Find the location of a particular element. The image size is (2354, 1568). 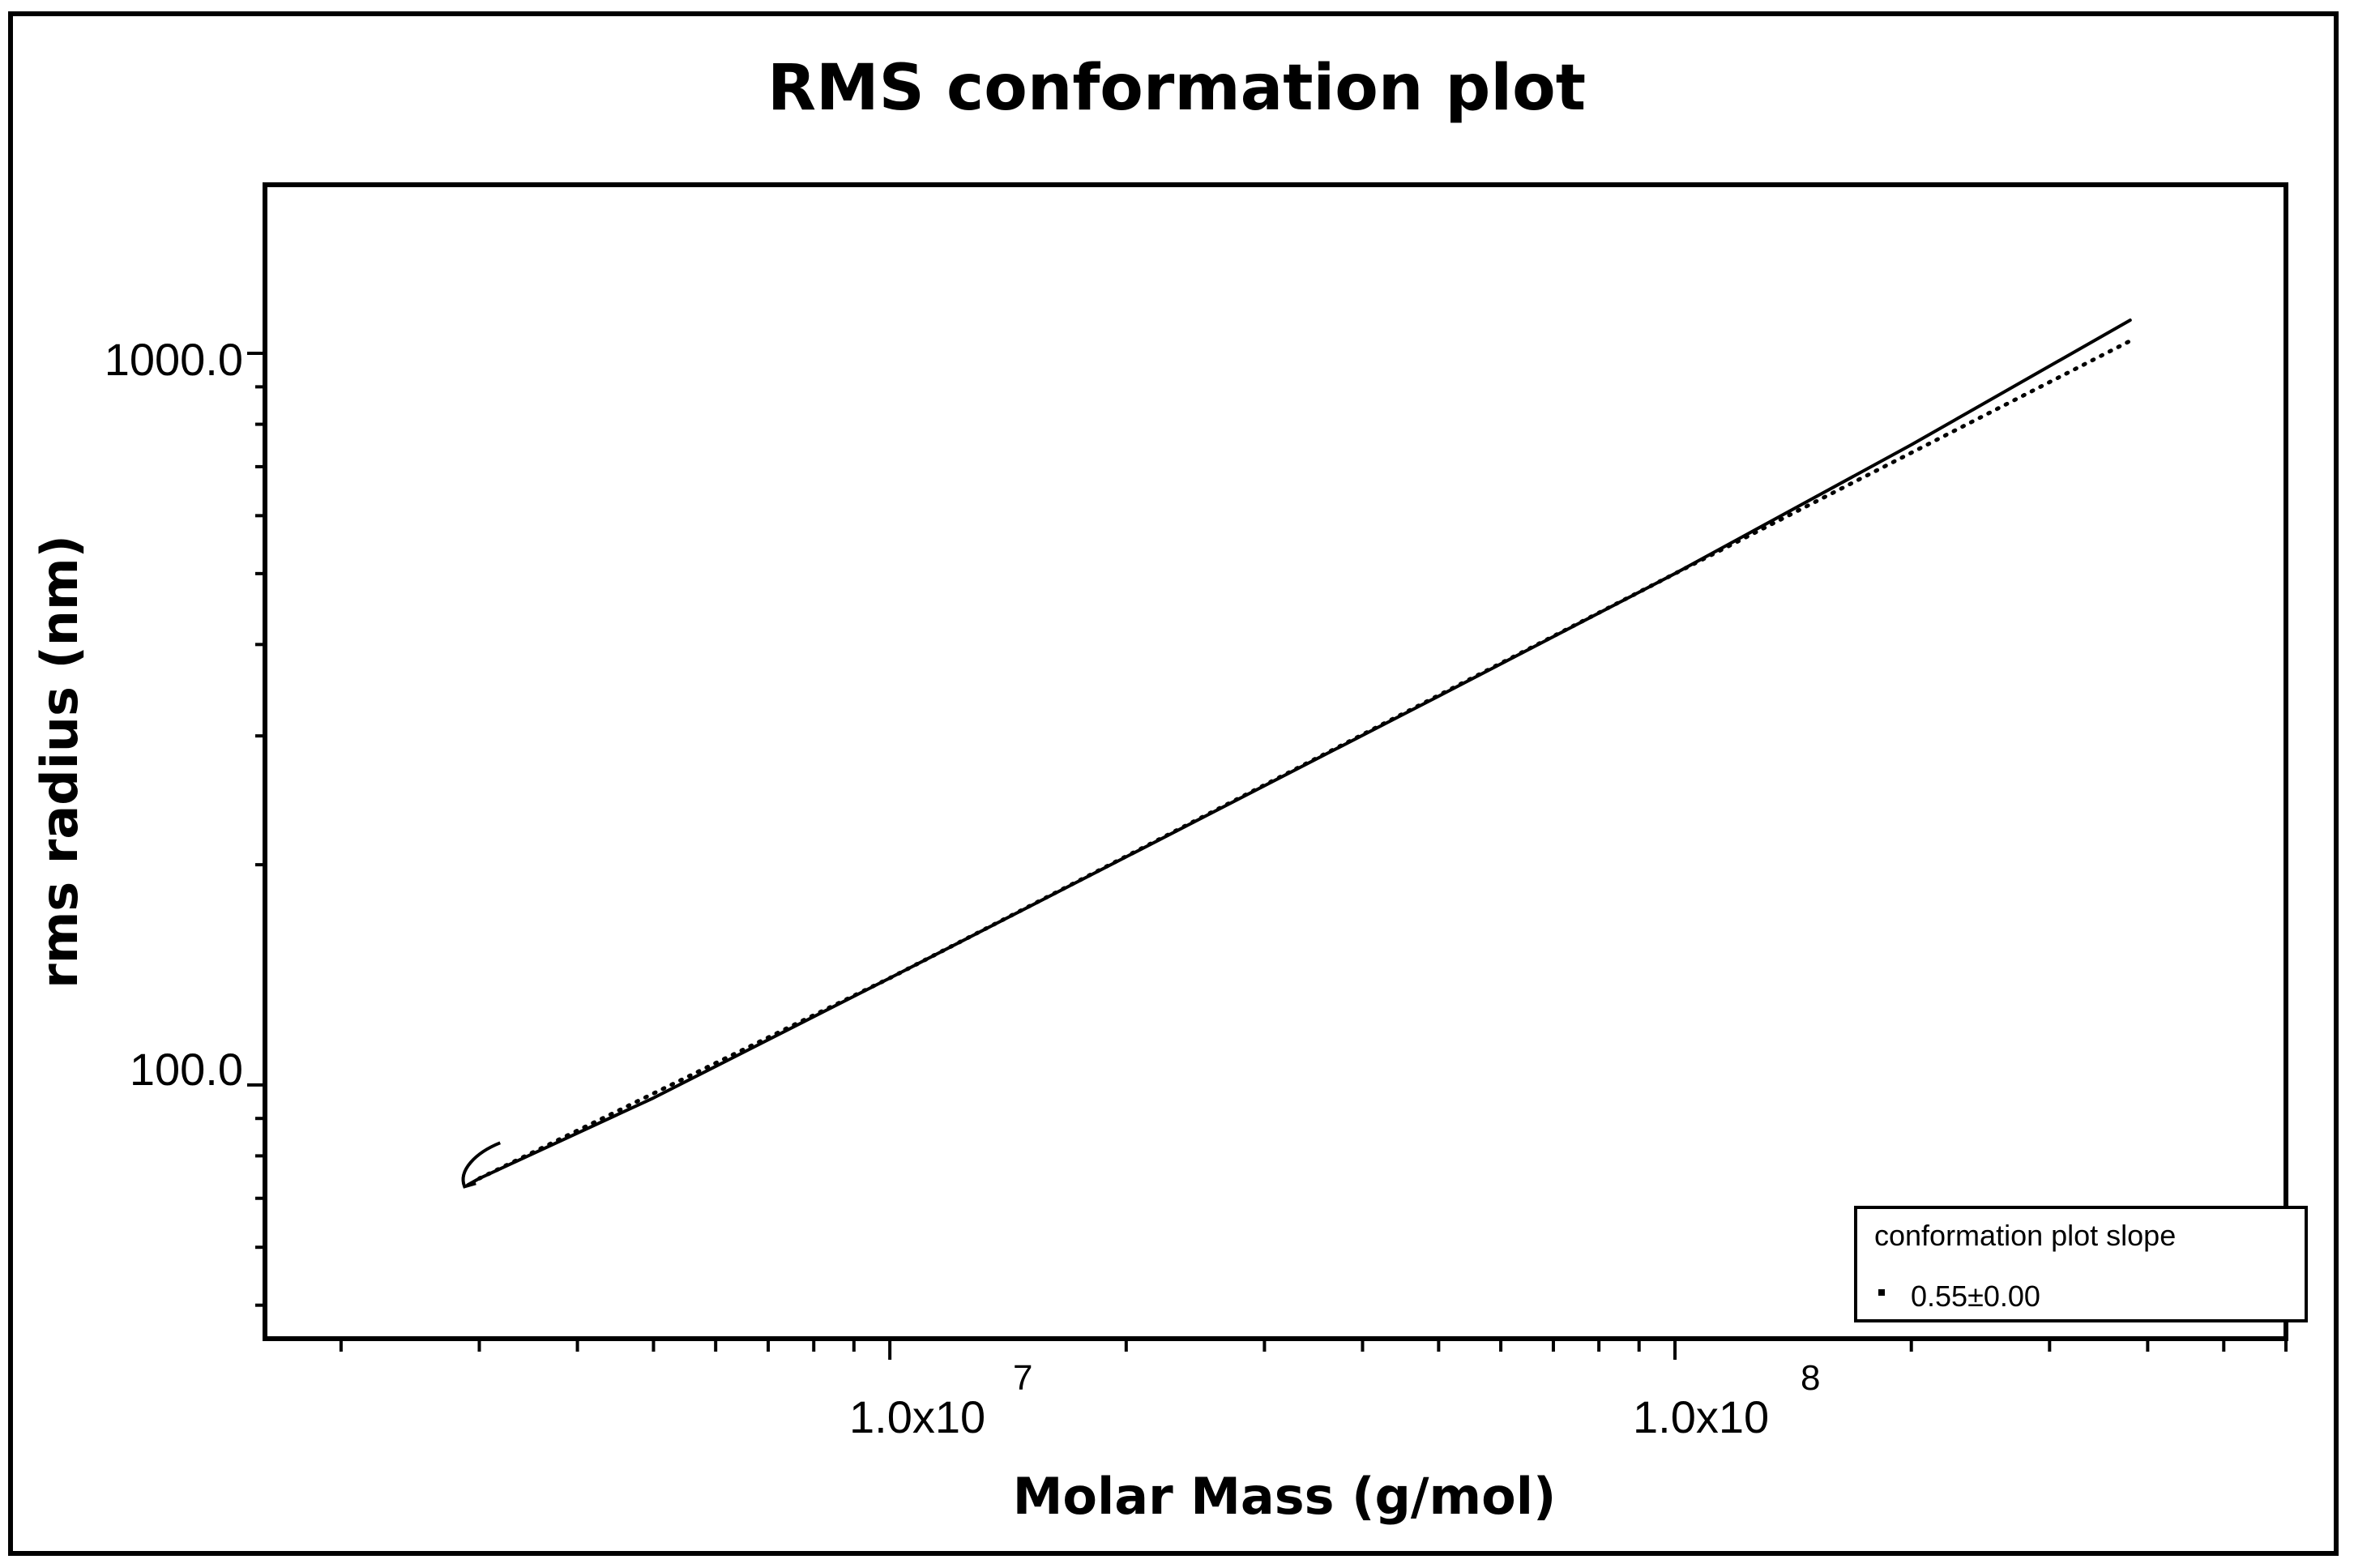

x-tick-label-1e8-mantissa: 1.0x10 is located at coordinates (1701, 1417).